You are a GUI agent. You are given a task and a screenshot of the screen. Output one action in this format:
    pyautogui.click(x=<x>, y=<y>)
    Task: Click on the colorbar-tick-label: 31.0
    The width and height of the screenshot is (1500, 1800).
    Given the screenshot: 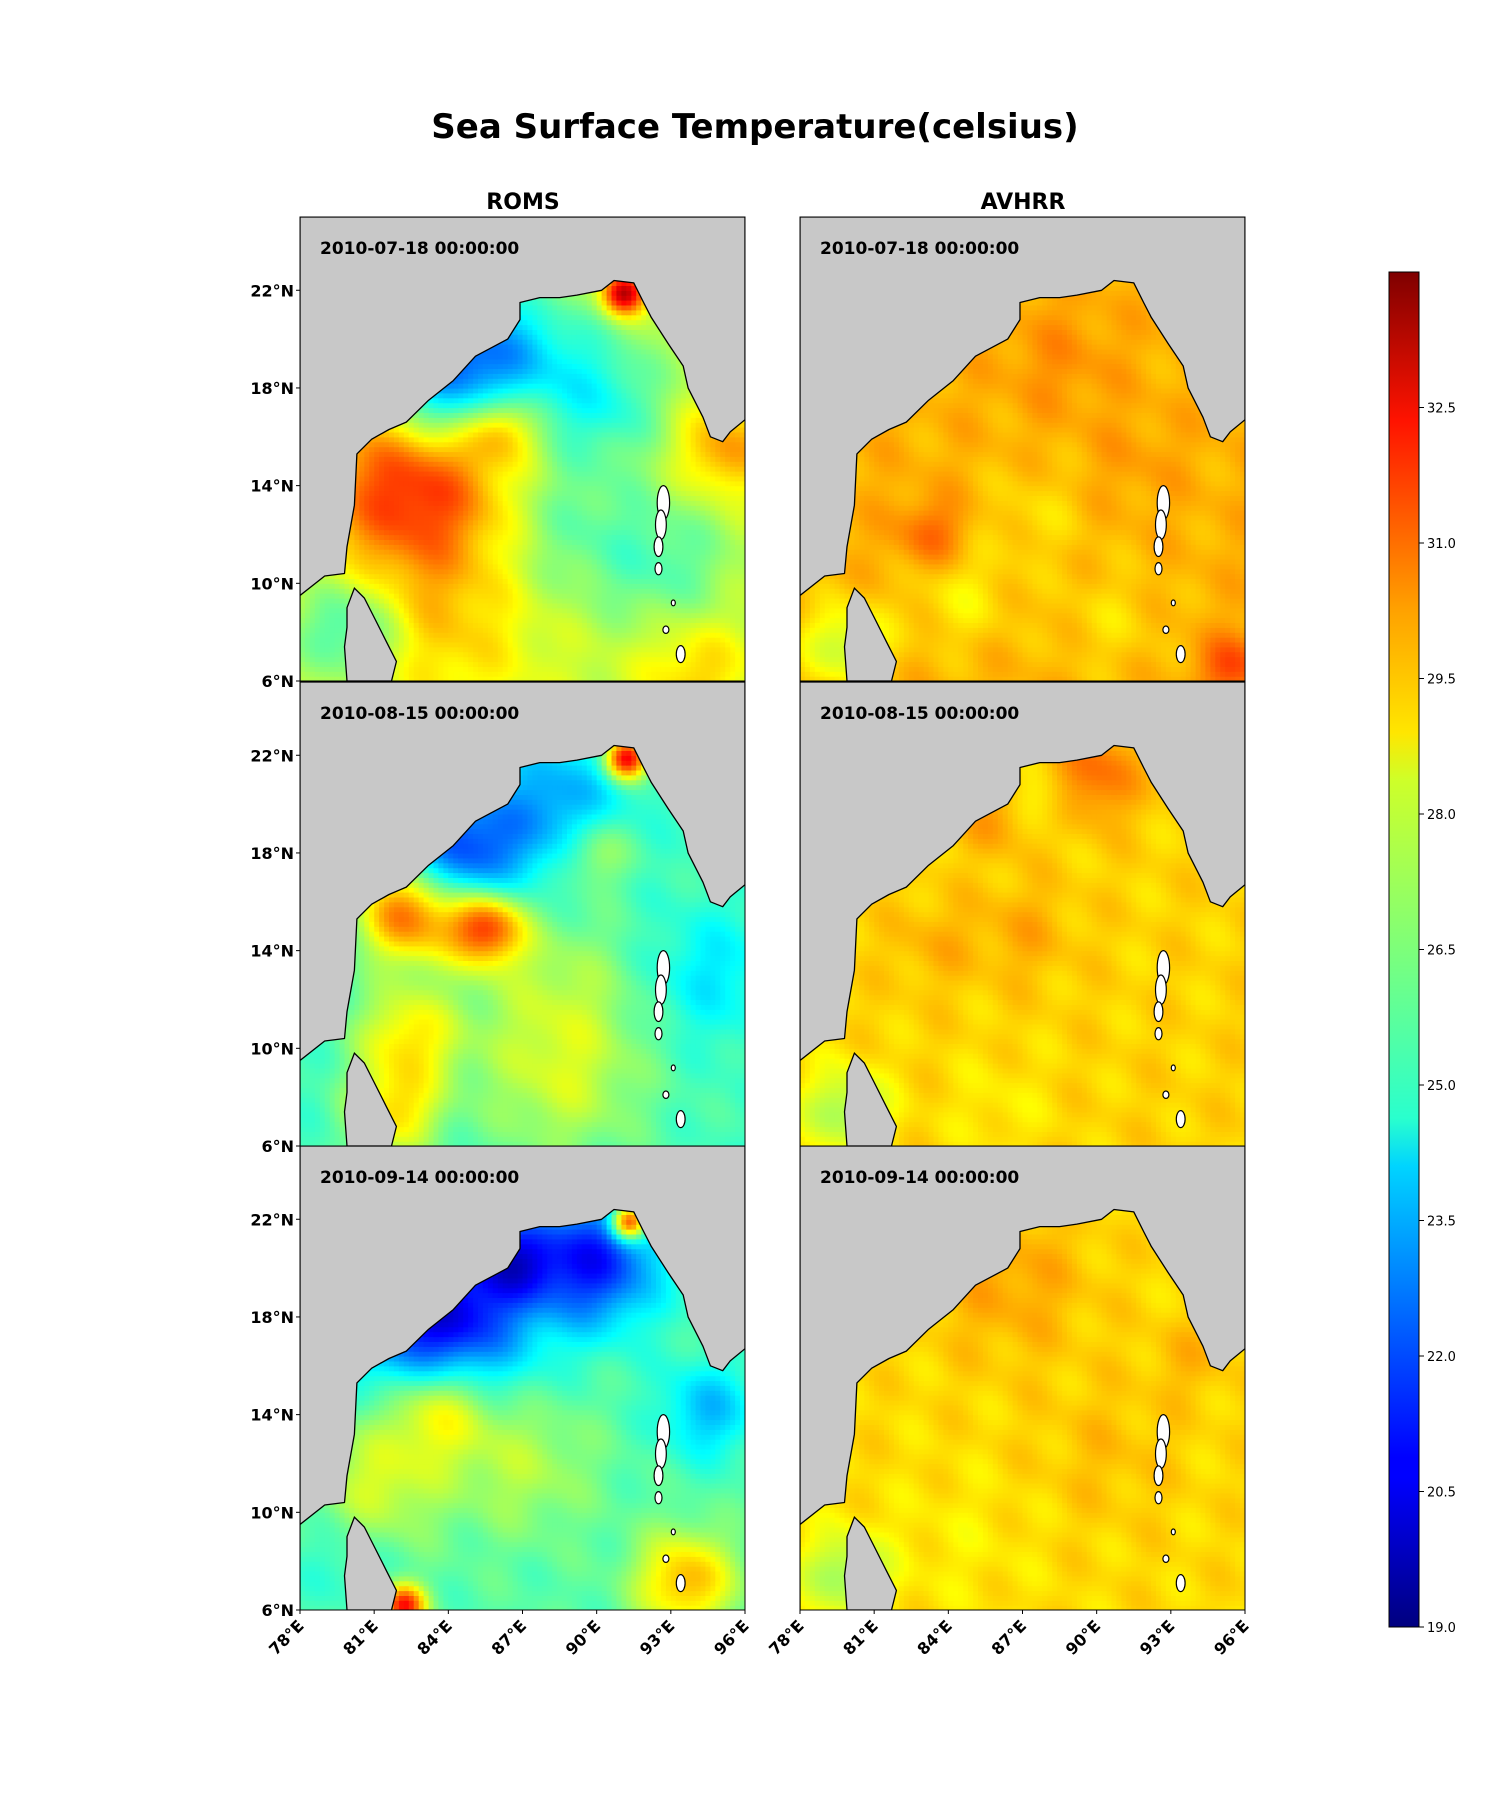 What is the action you would take?
    pyautogui.click(x=1441, y=544)
    